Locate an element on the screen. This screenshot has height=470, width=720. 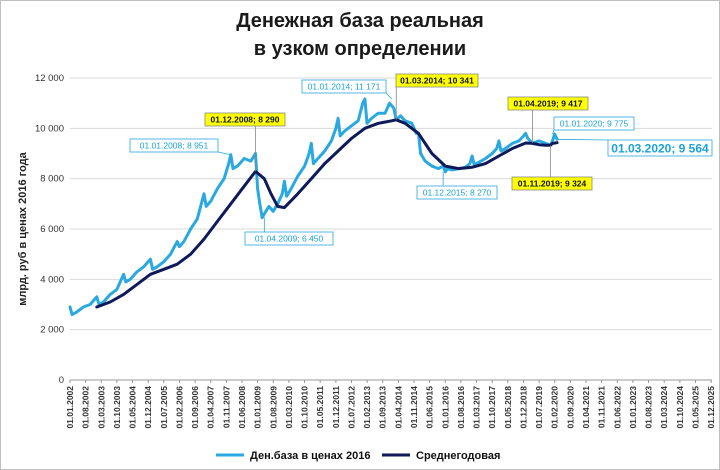
y-tick-label: 4 000 is located at coordinates (52, 279).